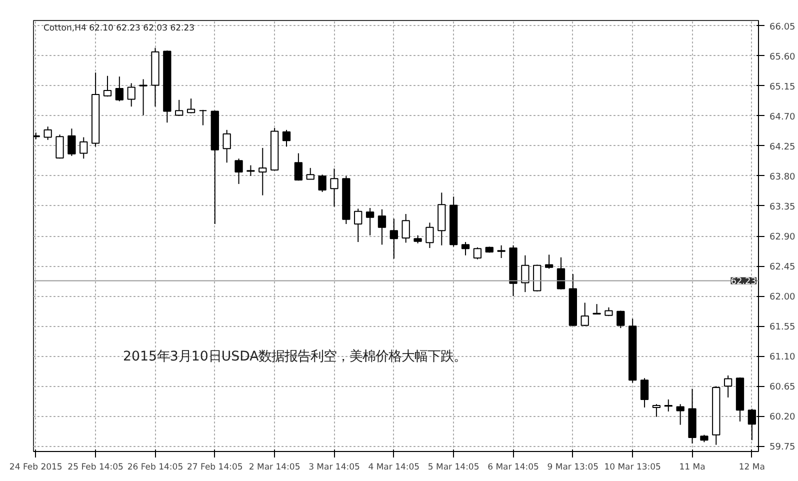 The image size is (798, 481). Describe the element at coordinates (751, 467) in the screenshot. I see `x-tick-label: 12 Ma` at that location.